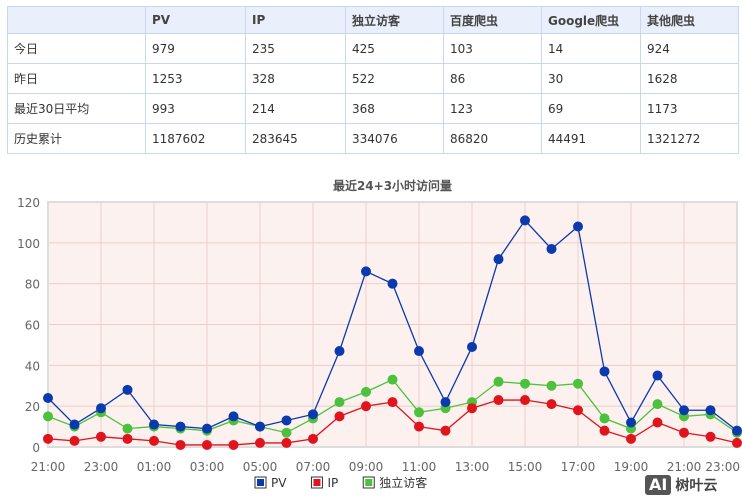  What do you see at coordinates (631, 467) in the screenshot?
I see `x-tick-label: 19:00` at bounding box center [631, 467].